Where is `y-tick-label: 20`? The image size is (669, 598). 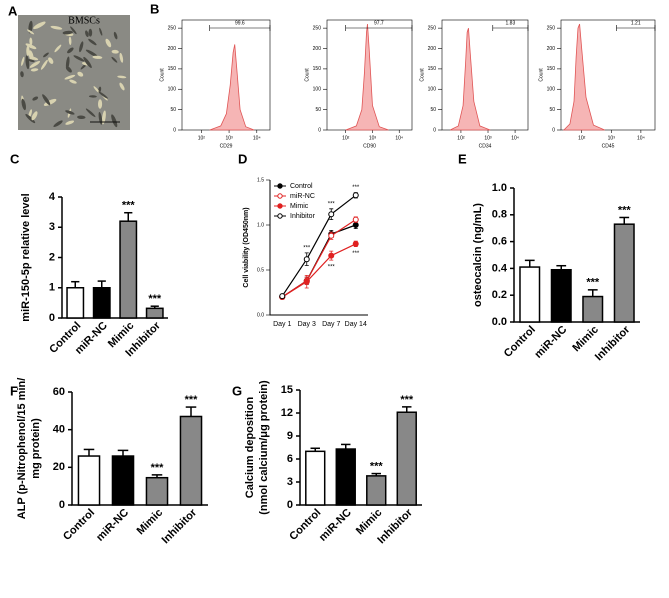
y-tick-label: 20 is located at coordinates (59, 467).